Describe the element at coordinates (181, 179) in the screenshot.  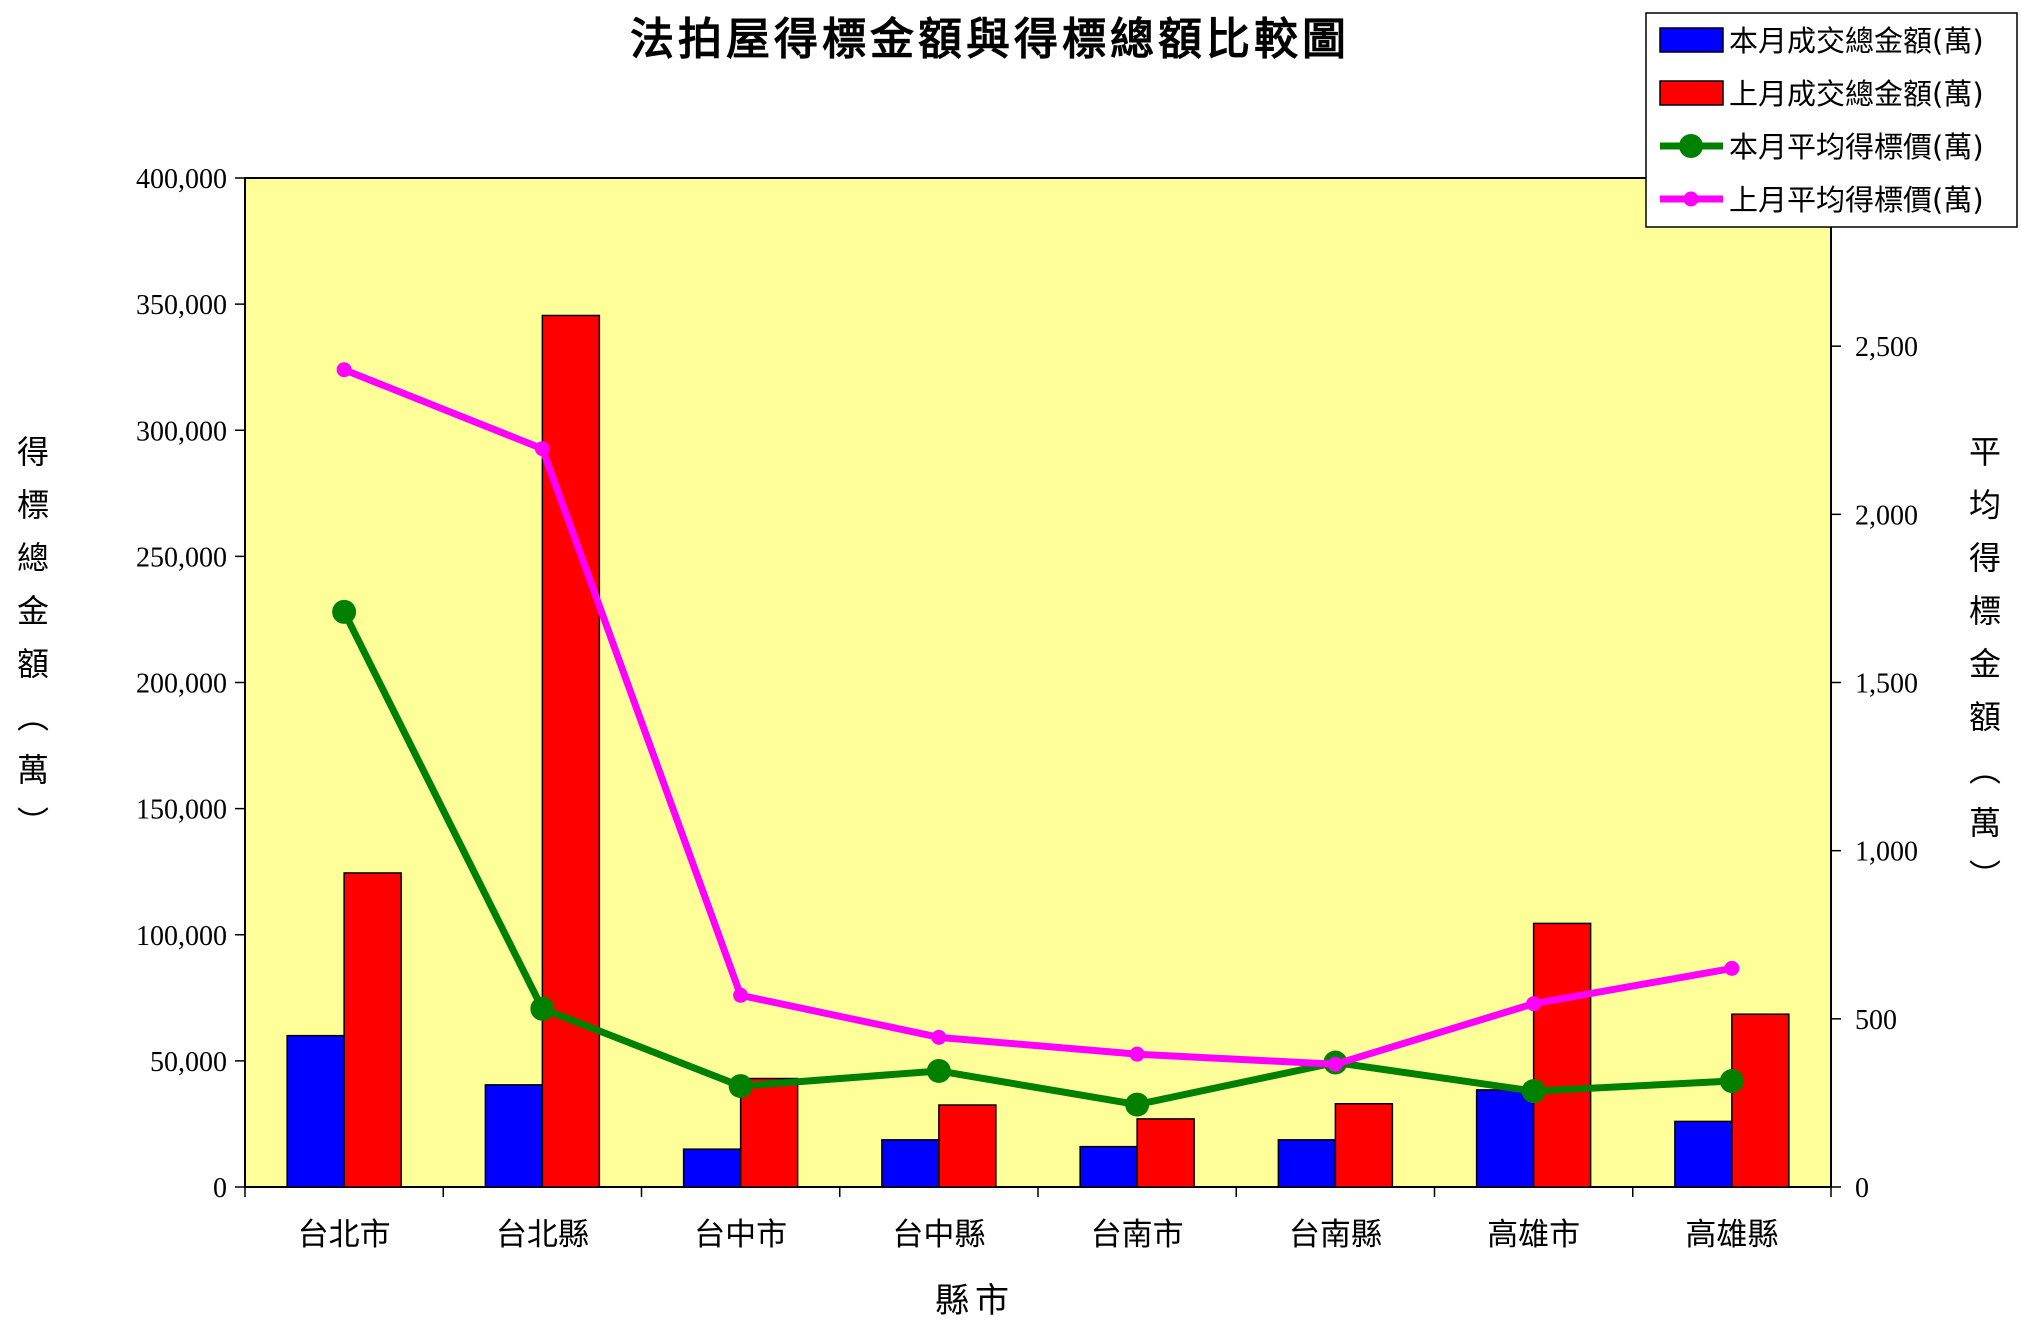
I see `left-tick-label: 400,000` at that location.